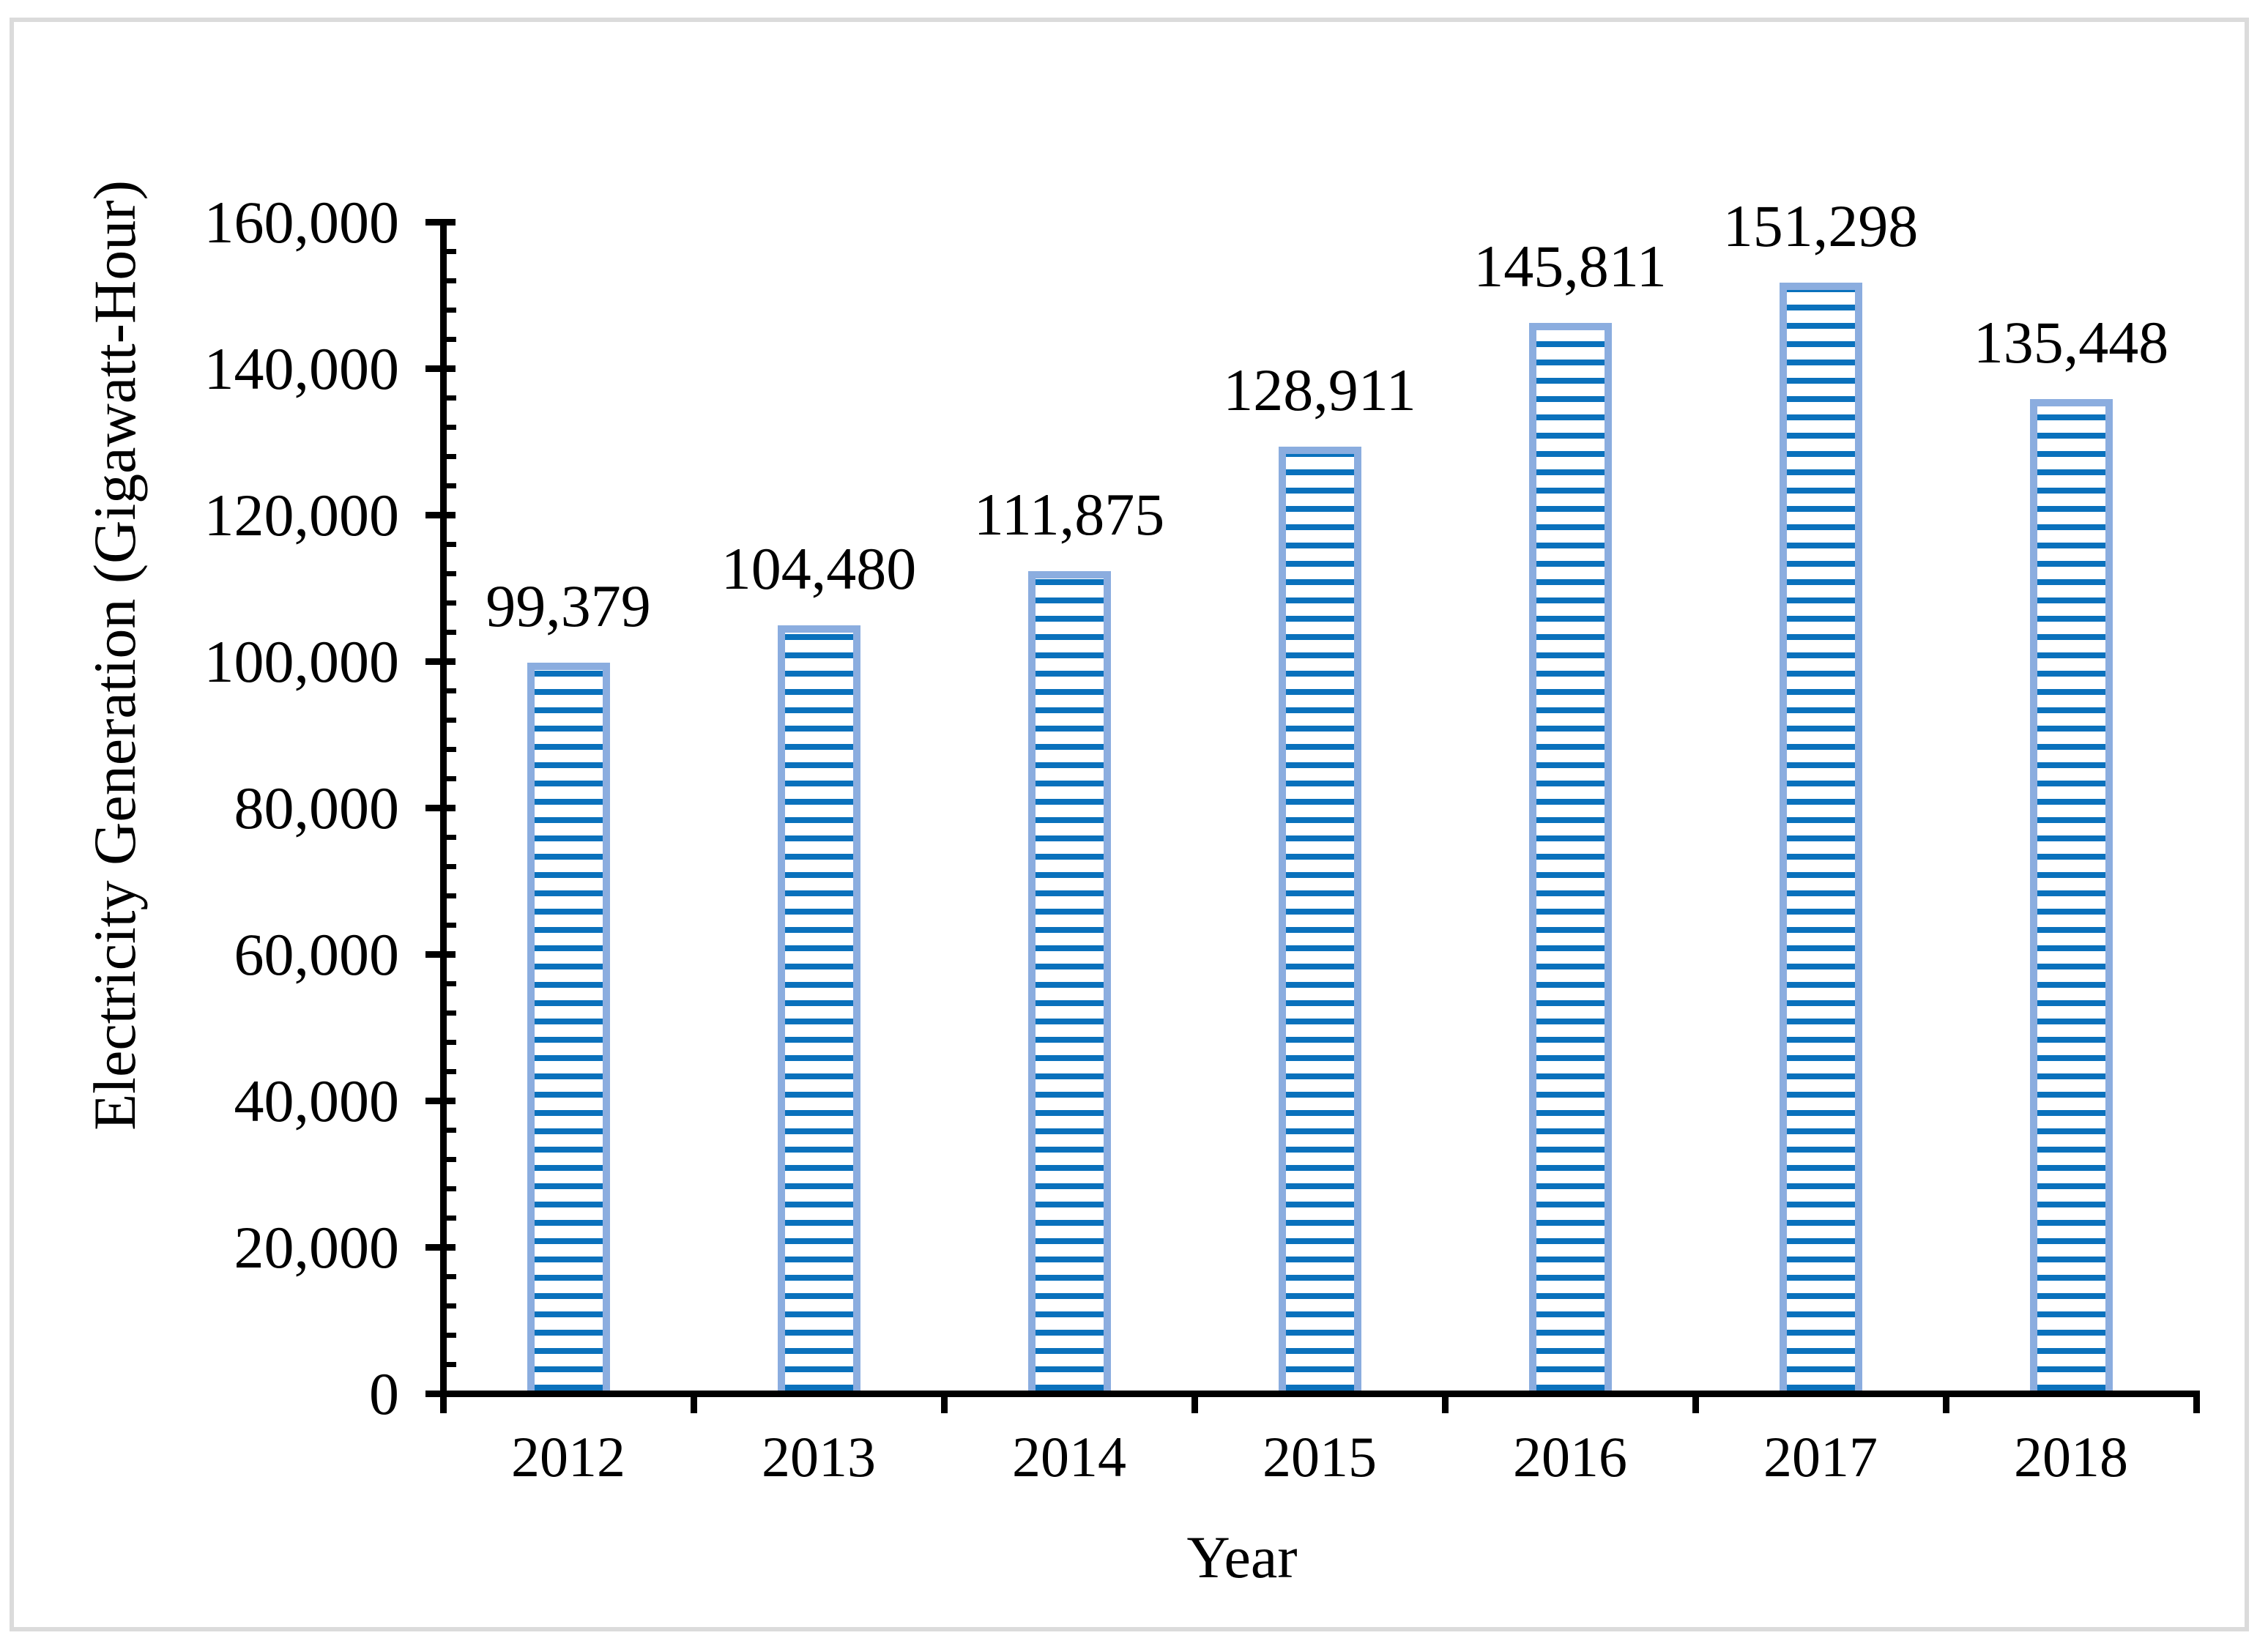 The width and height of the screenshot is (2268, 1649). I want to click on bar-2016, so click(1570, 857).